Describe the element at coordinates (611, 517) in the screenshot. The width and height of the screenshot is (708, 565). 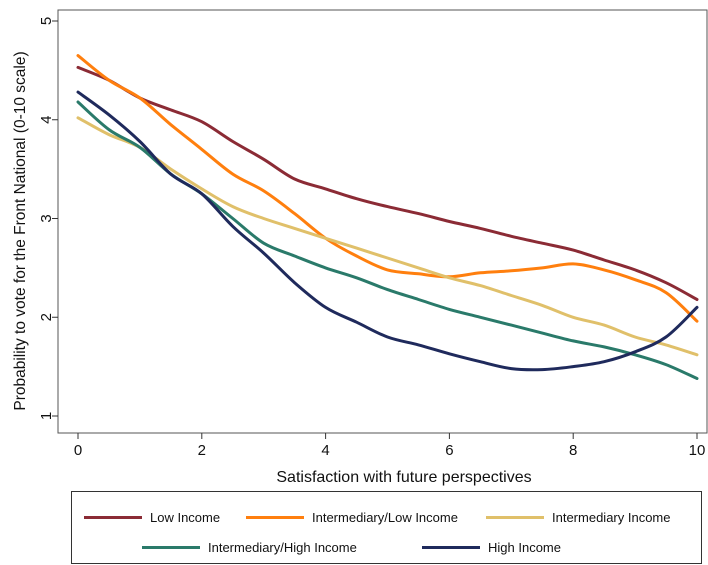
I see `legend-label: Intermediary Income` at that location.